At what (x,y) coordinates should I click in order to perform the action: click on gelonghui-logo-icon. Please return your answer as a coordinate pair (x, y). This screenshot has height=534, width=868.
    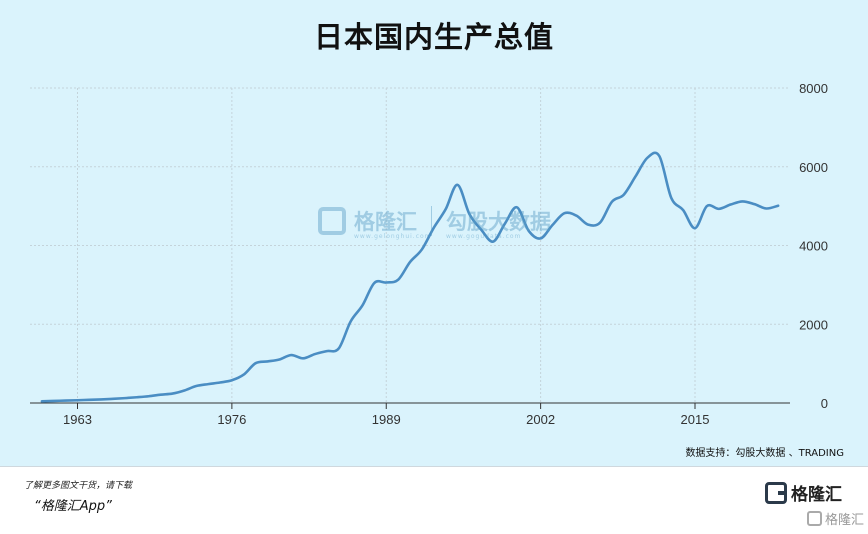
    Looking at the image, I should click on (776, 492).